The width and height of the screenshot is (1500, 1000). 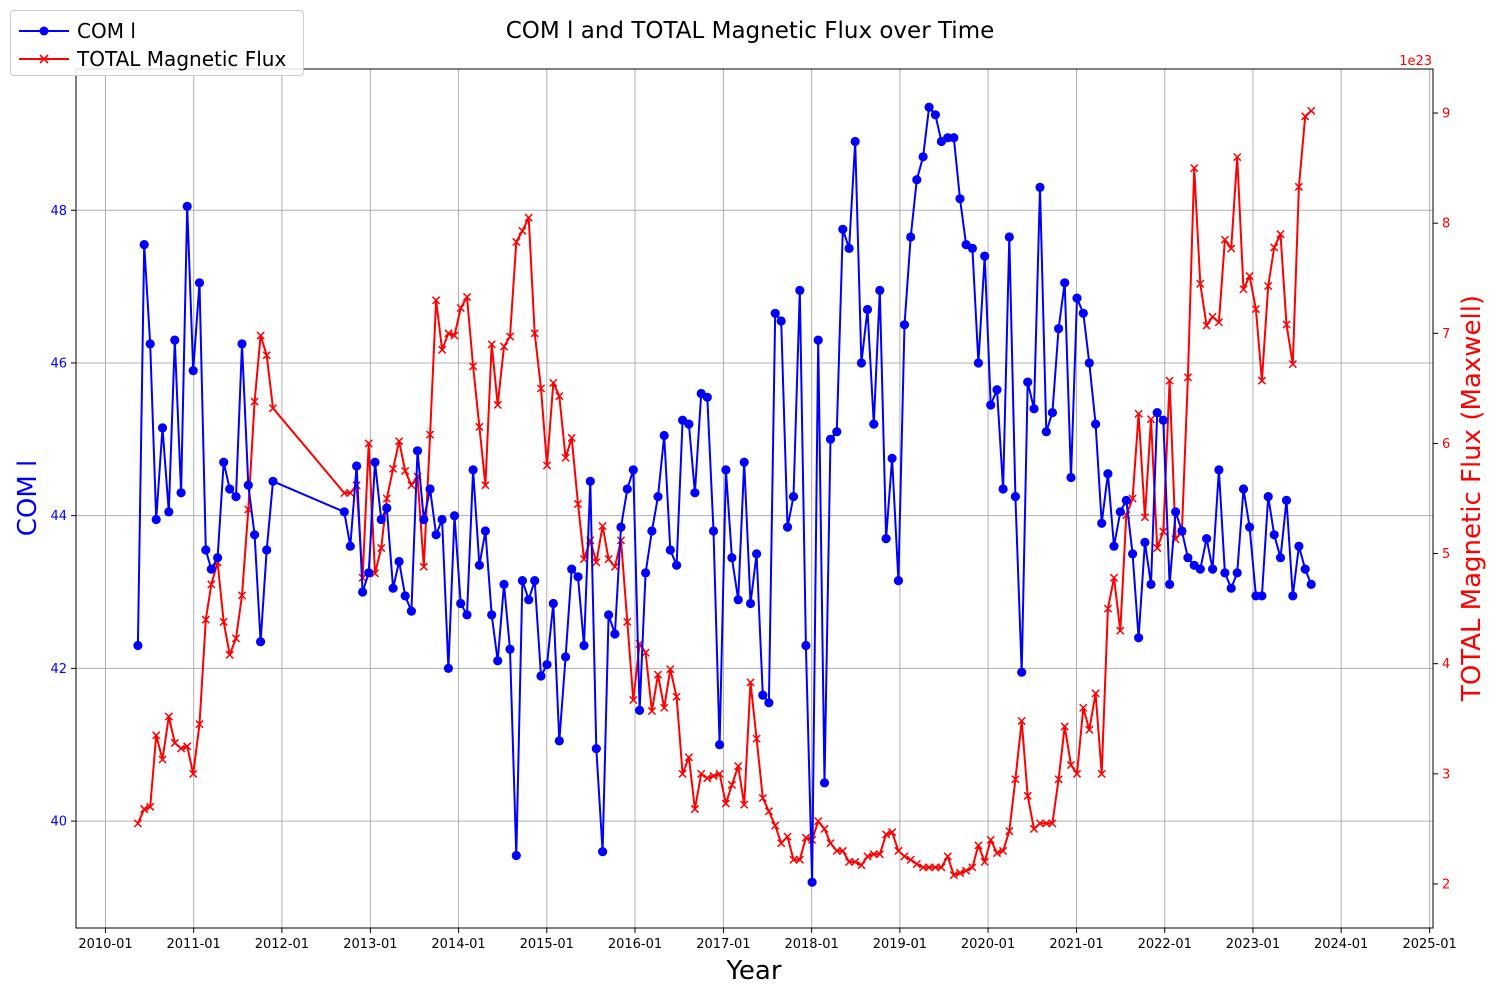 What do you see at coordinates (1446, 114) in the screenshot?
I see `y-right-tick-label: 9` at bounding box center [1446, 114].